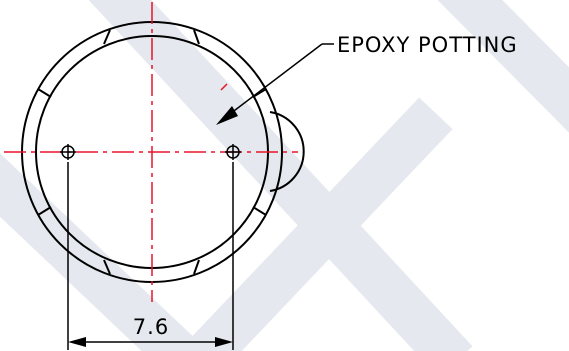  I want to click on side-tab, so click(287, 151).